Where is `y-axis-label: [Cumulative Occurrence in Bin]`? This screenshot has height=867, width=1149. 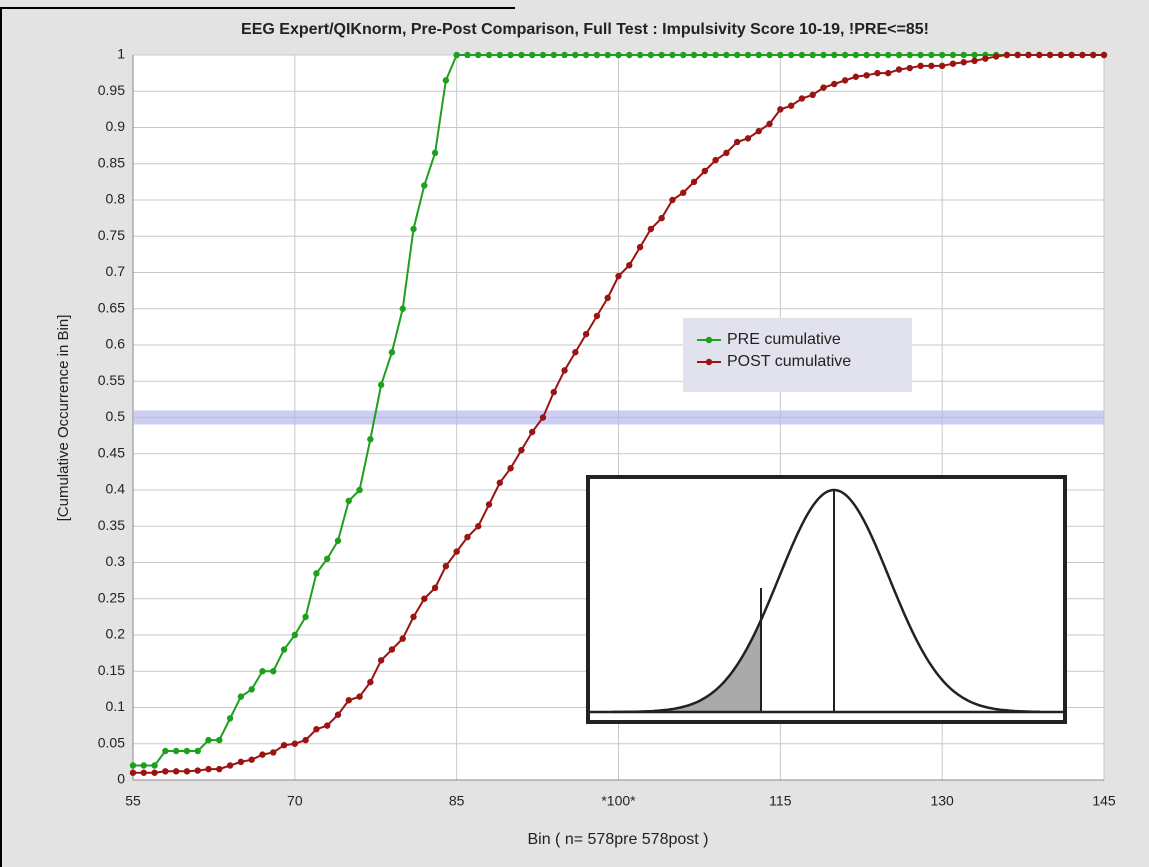 y-axis-label: [Cumulative Occurrence in Bin] is located at coordinates (63, 418).